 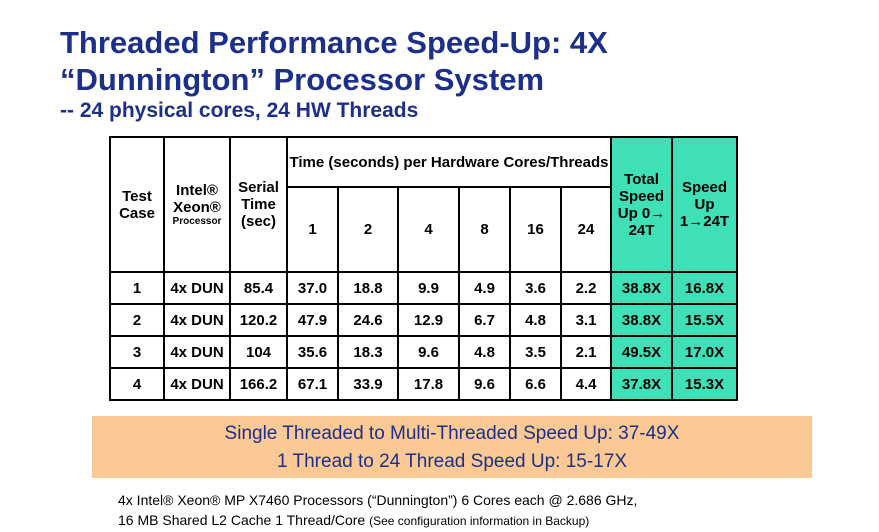 What do you see at coordinates (428, 229) in the screenshot?
I see `header-threads-4: 4` at bounding box center [428, 229].